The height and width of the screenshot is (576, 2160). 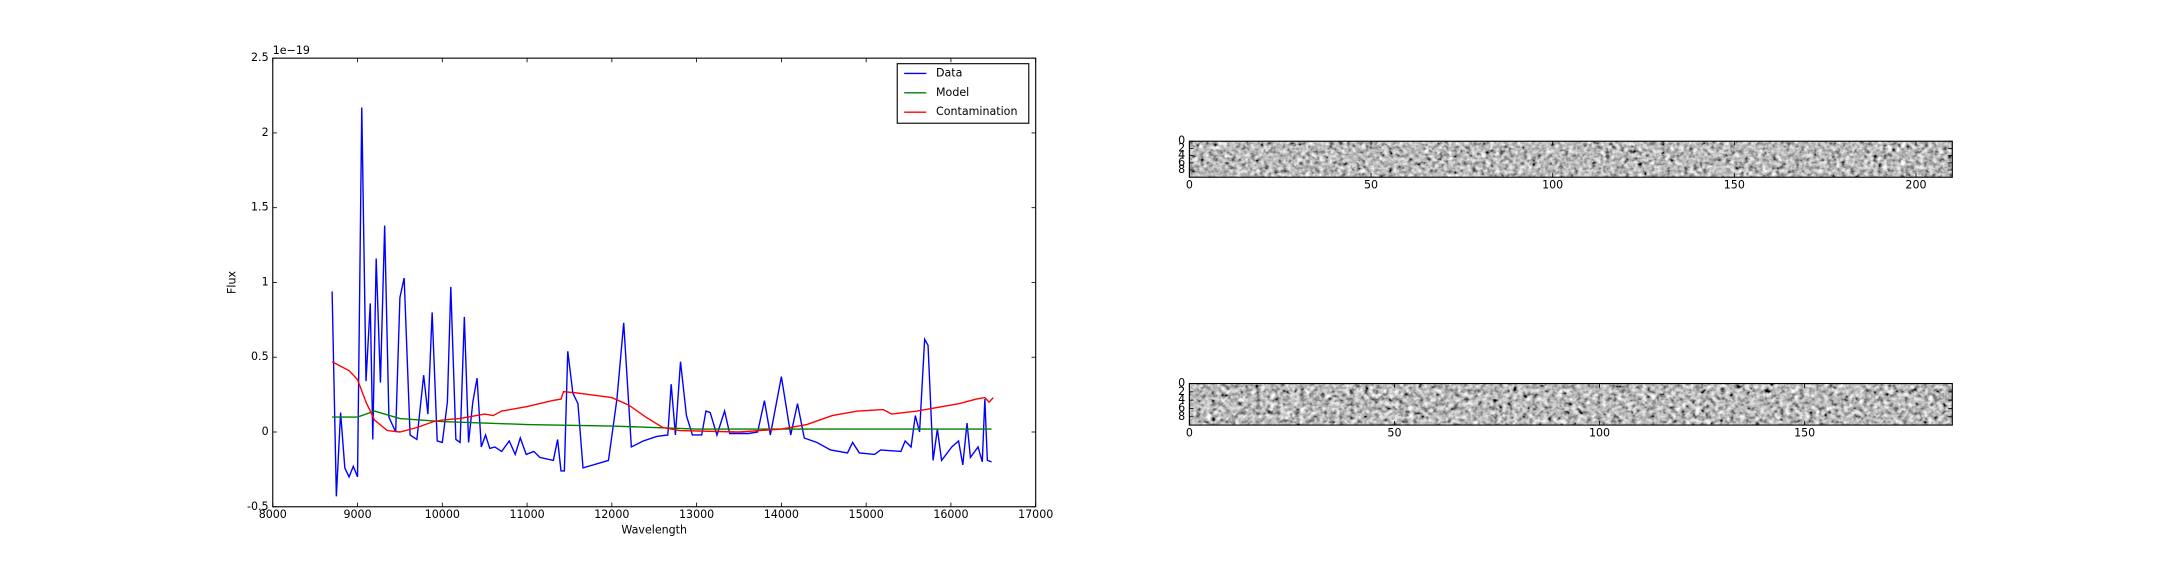 I want to click on x-tick-label: 13000, so click(x=696, y=514).